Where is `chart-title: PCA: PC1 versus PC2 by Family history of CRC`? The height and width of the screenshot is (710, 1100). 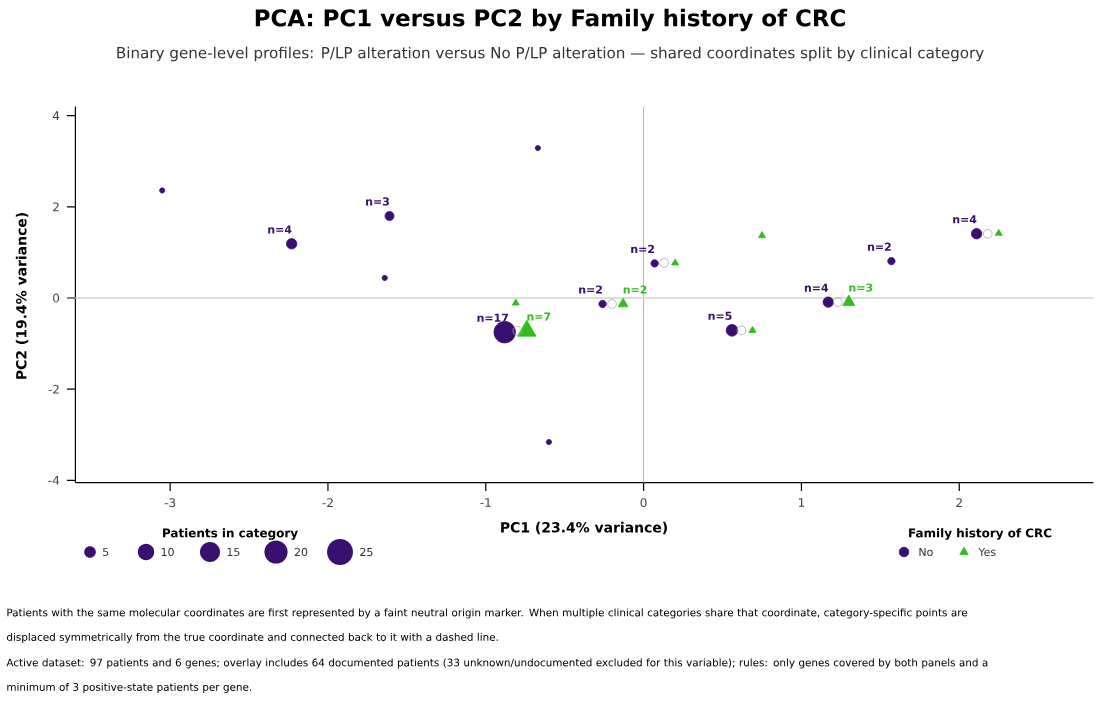 chart-title: PCA: PC1 versus PC2 by Family history of CRC is located at coordinates (550, 20).